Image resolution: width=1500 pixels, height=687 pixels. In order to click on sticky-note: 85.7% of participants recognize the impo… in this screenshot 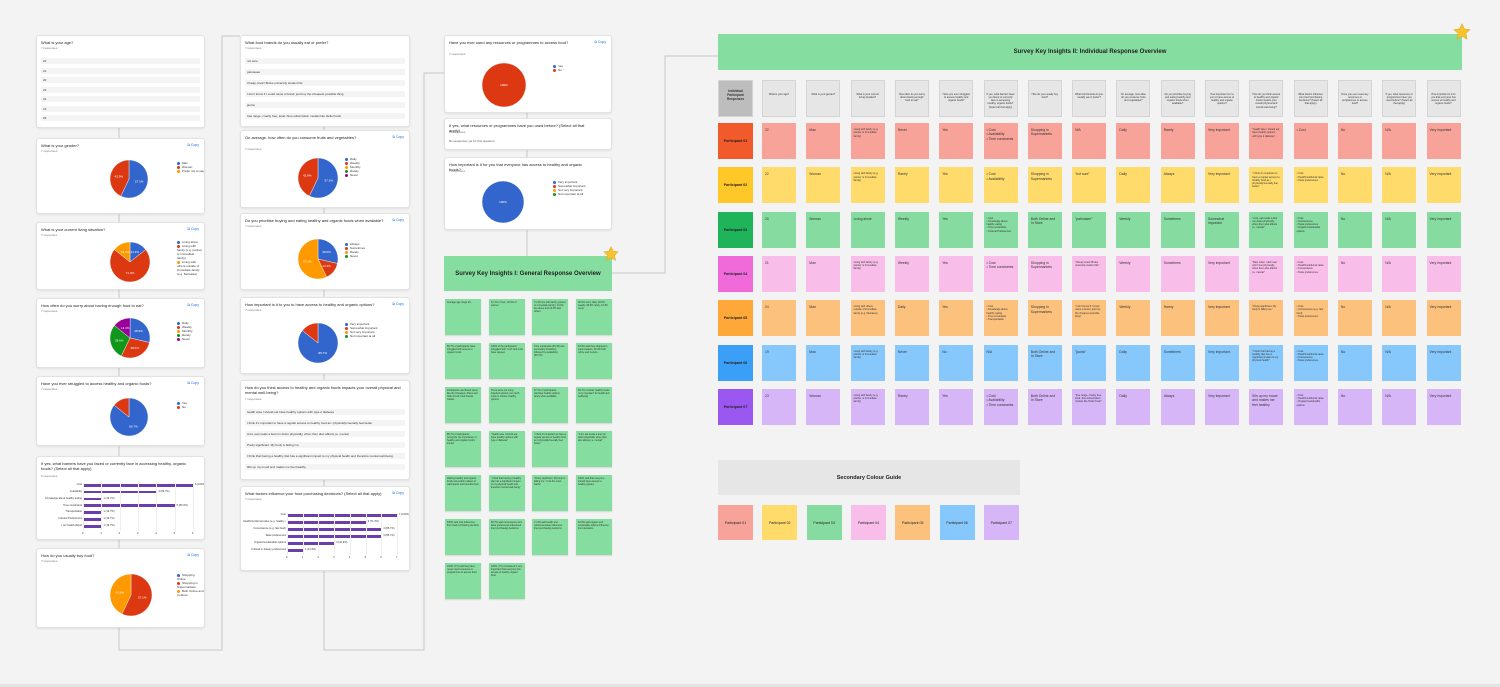, I will do `click(463, 449)`.